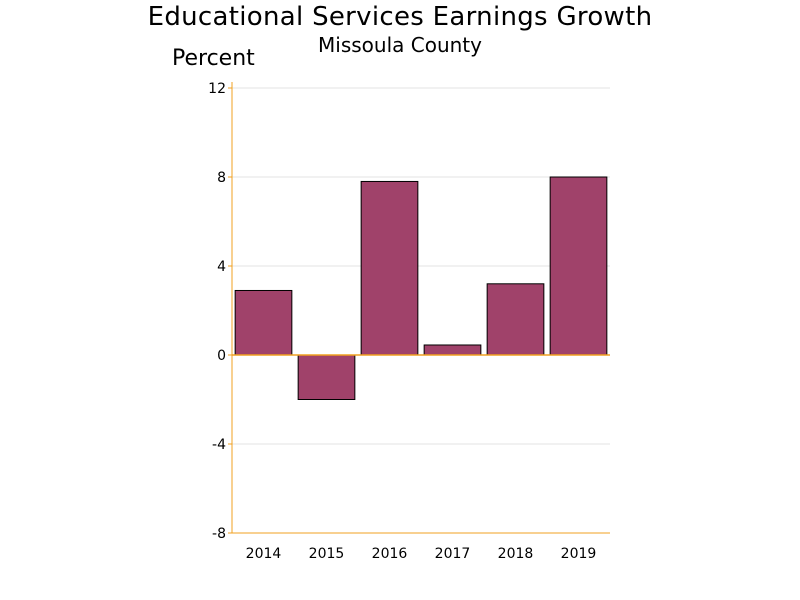 The image size is (800, 600). I want to click on y-tick-label: -8, so click(219, 534).